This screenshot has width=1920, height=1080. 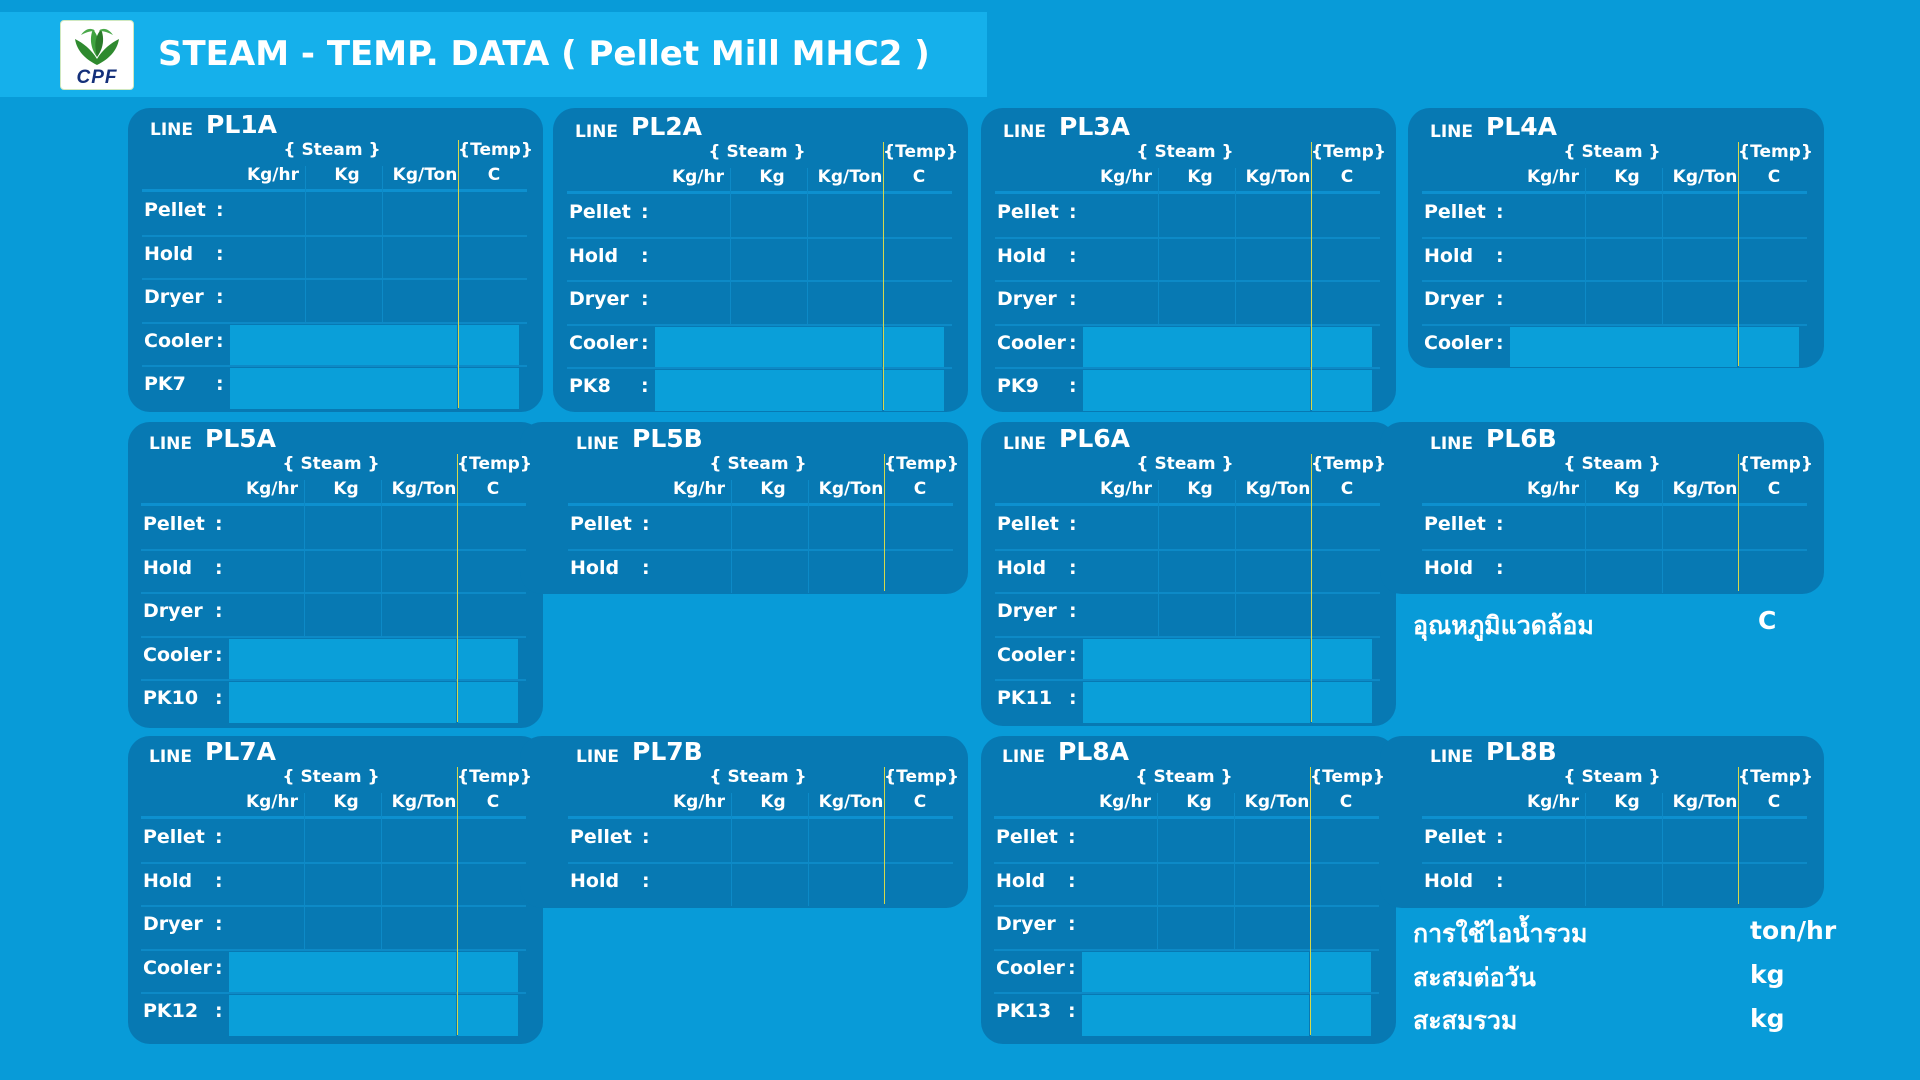 I want to click on row-name: PK8, so click(x=590, y=386).